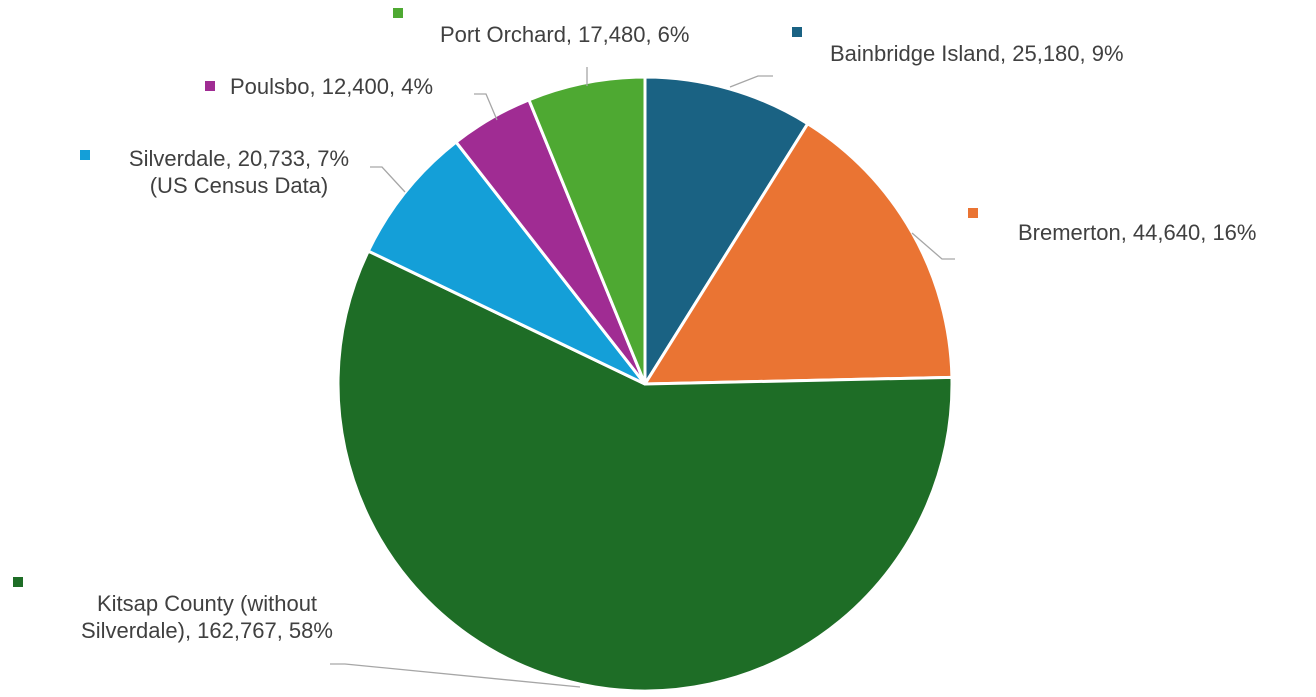 This screenshot has height=697, width=1316. I want to click on data-label-line: Poulsbo, 12,400, 4%, so click(332, 86).